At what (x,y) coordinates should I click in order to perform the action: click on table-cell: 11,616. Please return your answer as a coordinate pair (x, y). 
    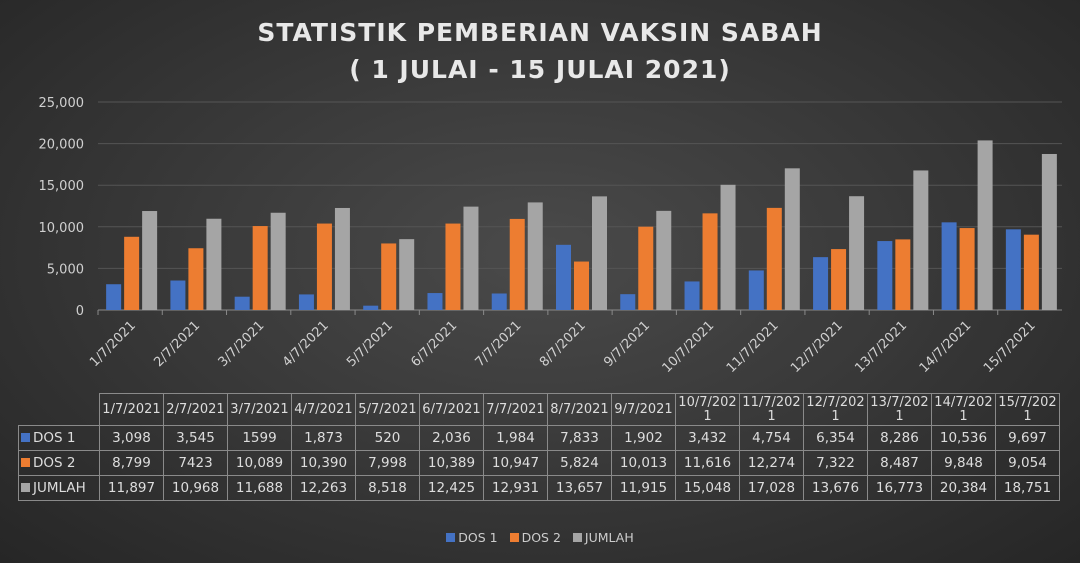
    Looking at the image, I should click on (707, 463).